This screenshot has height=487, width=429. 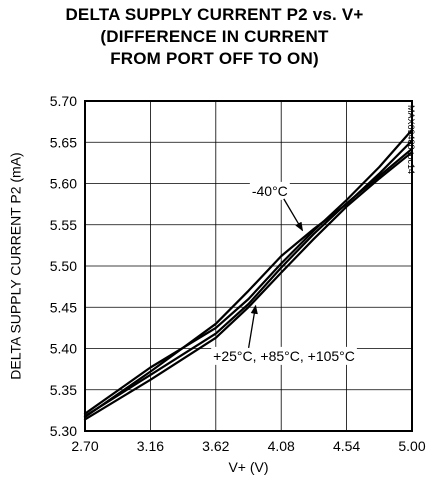 What do you see at coordinates (411, 139) in the screenshot?
I see `part-code-label: MAX69488 toc14` at bounding box center [411, 139].